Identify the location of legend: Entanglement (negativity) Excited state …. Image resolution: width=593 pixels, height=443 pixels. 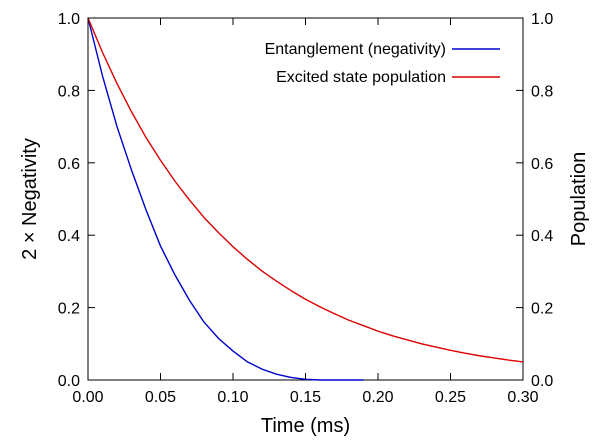
(382, 63).